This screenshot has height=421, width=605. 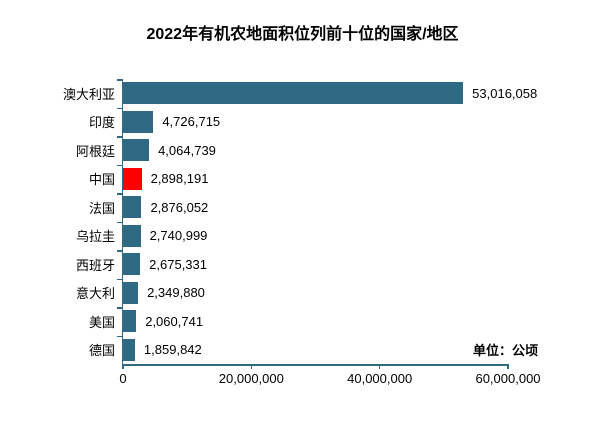 I want to click on category-label: 阿根廷, so click(x=95, y=151).